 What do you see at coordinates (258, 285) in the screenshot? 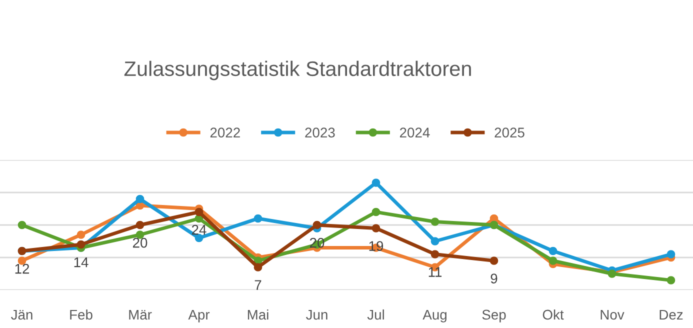
I see `data-label: 7` at bounding box center [258, 285].